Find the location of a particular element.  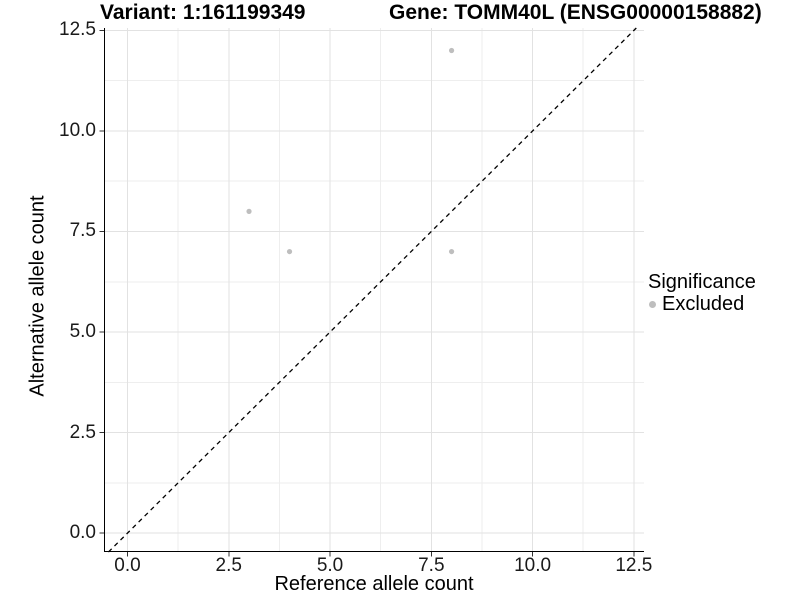

x-tick-label: 0.0 is located at coordinates (127, 565).